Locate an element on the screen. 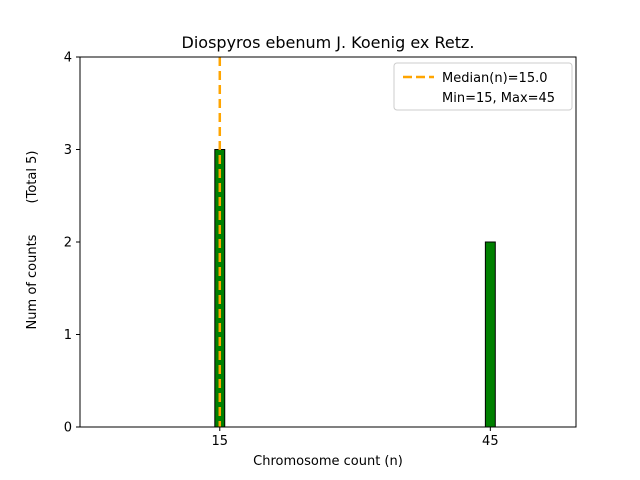 This screenshot has width=640, height=480. x-axis-label: Chromosome count (n) is located at coordinates (328, 461).